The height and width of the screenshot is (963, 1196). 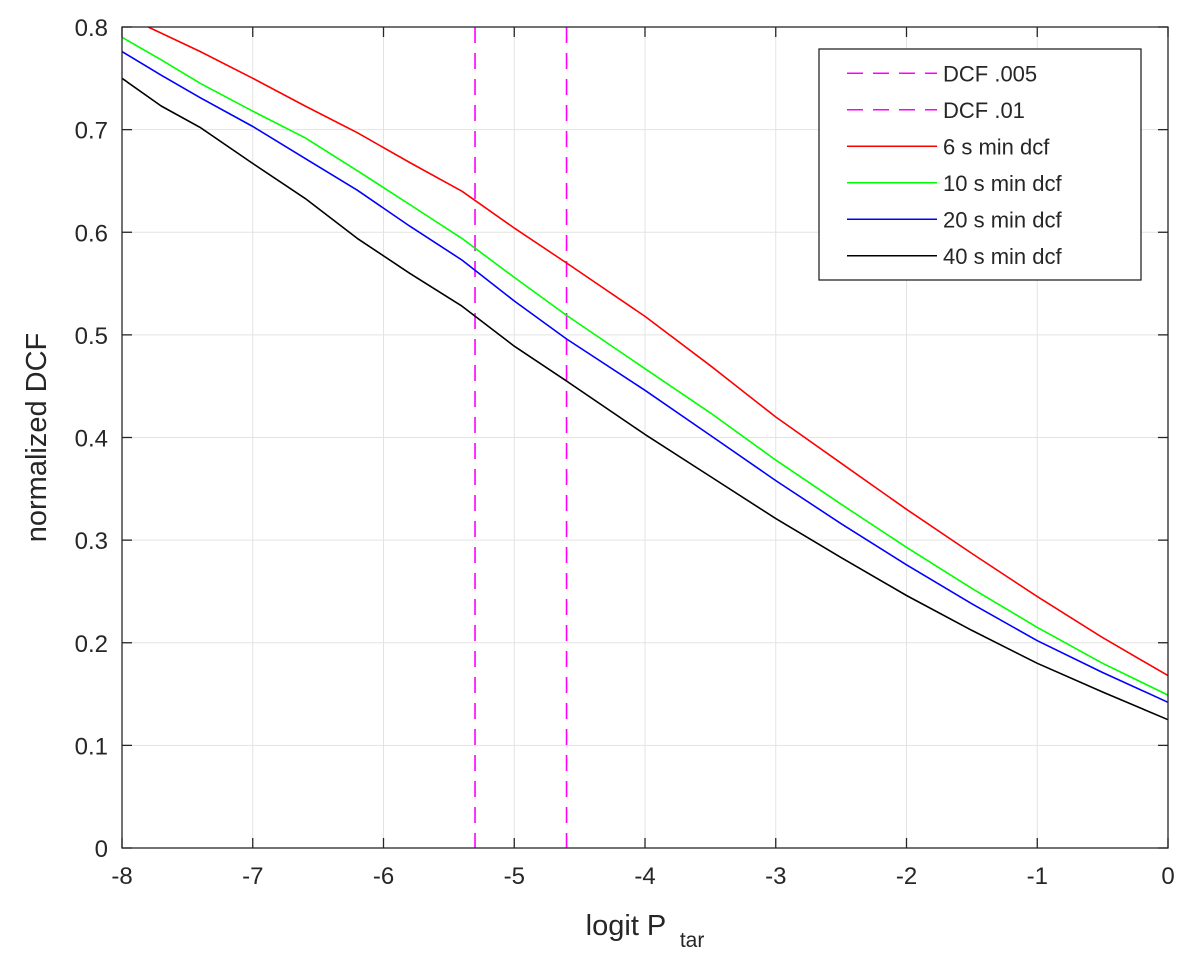 What do you see at coordinates (91, 336) in the screenshot?
I see `y-tick-label: 0.5` at bounding box center [91, 336].